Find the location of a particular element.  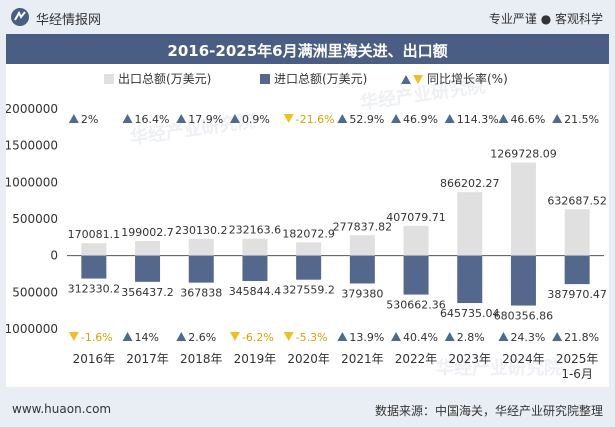

import-growth-label: 13.9% is located at coordinates (366, 337).